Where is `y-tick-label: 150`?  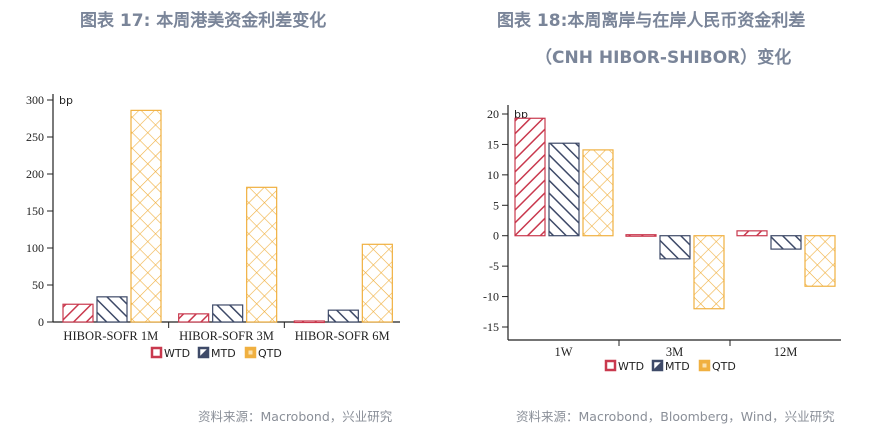 y-tick-label: 150 is located at coordinates (35, 211).